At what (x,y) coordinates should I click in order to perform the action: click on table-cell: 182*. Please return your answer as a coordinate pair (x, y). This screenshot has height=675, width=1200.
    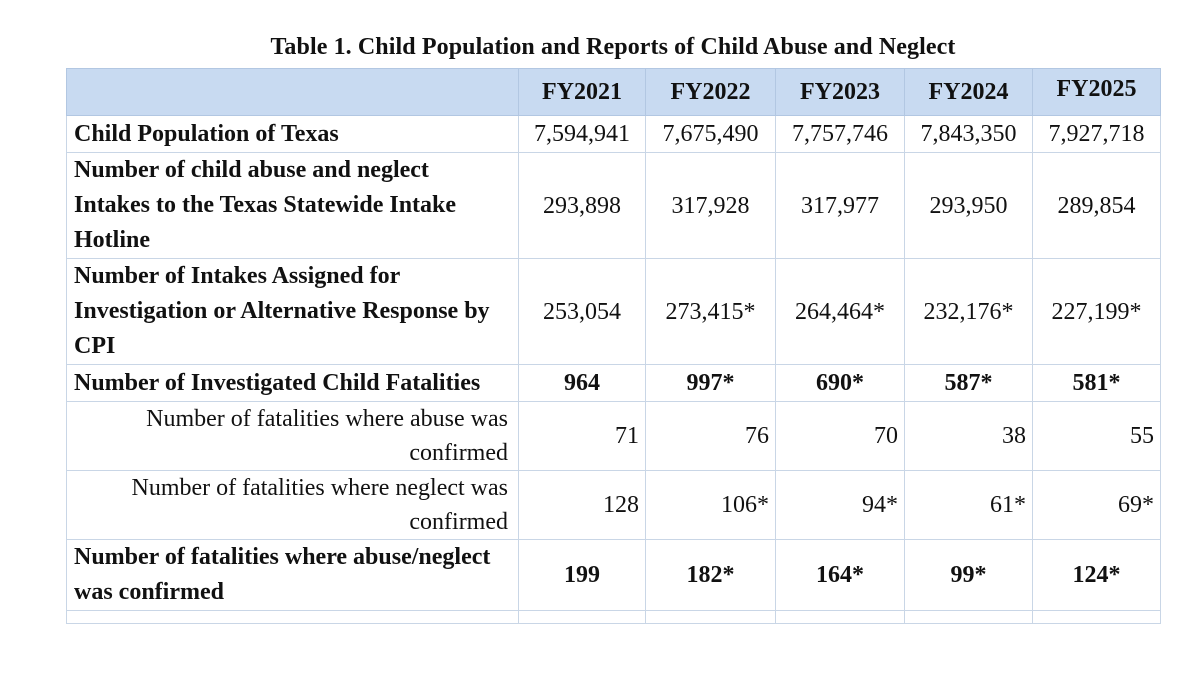
    Looking at the image, I should click on (710, 575).